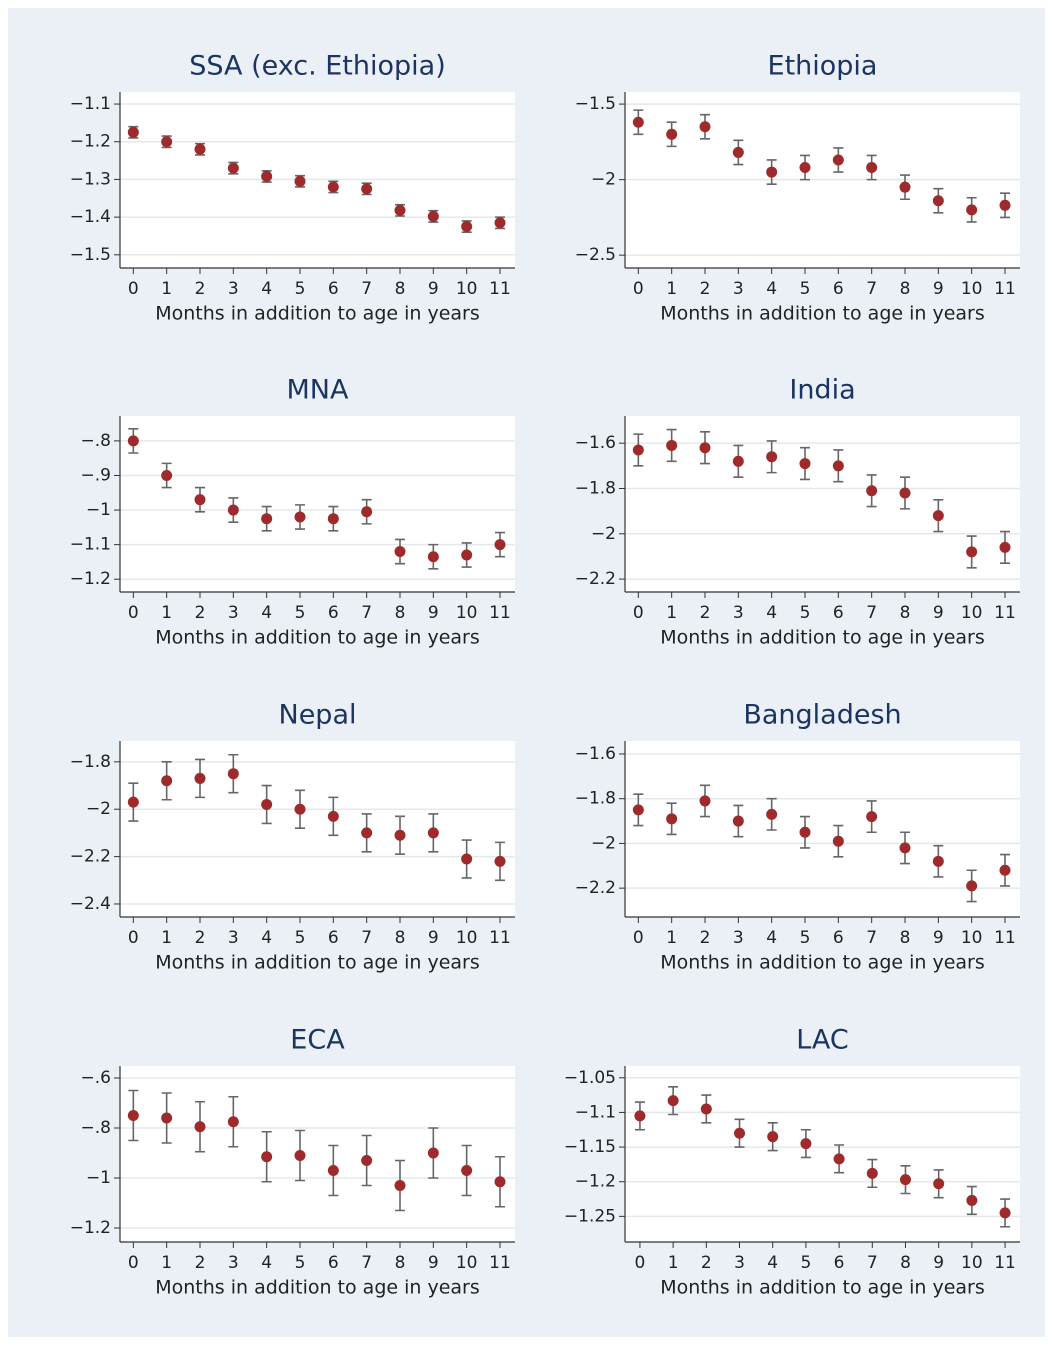  What do you see at coordinates (822, 390) in the screenshot?
I see `panel-title: India` at bounding box center [822, 390].